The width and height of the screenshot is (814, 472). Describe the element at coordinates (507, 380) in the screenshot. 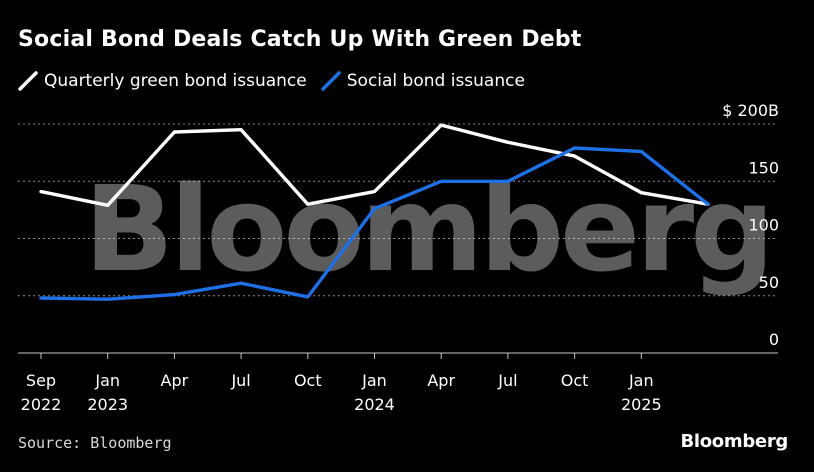

I see `x-tick-label-7: Jul` at that location.